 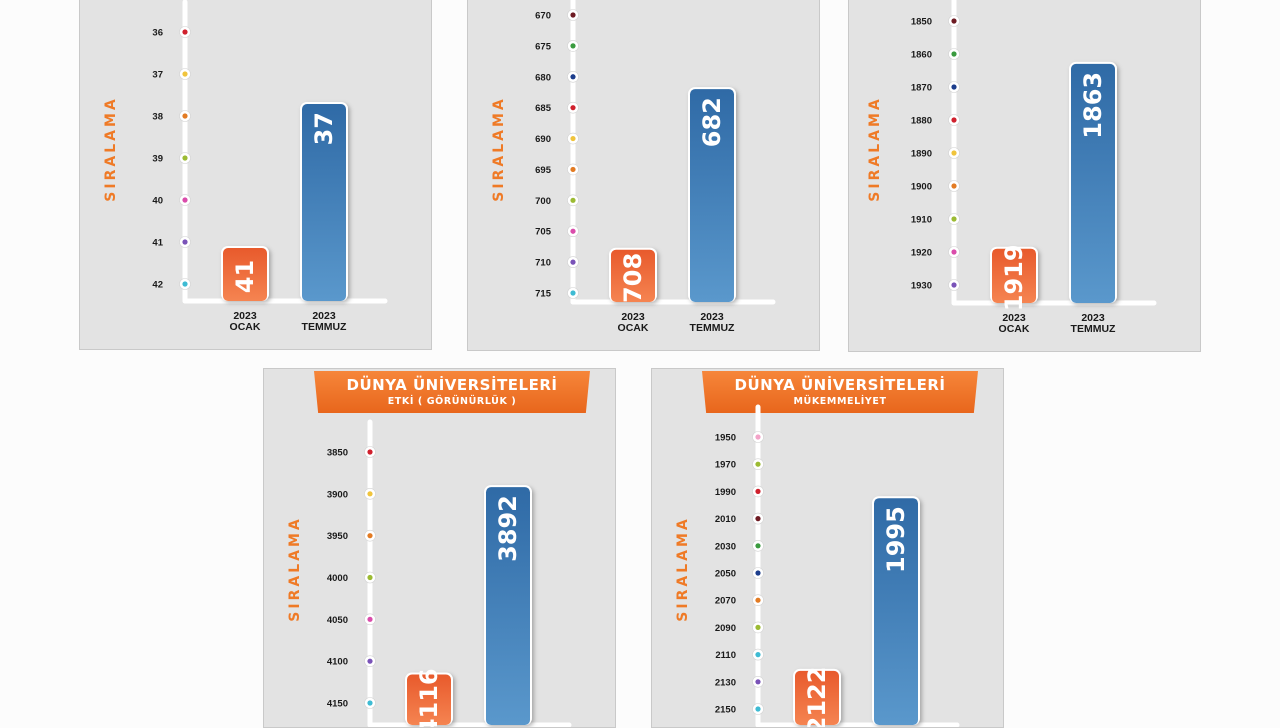 I want to click on y-tick-label: 690, so click(x=543, y=139).